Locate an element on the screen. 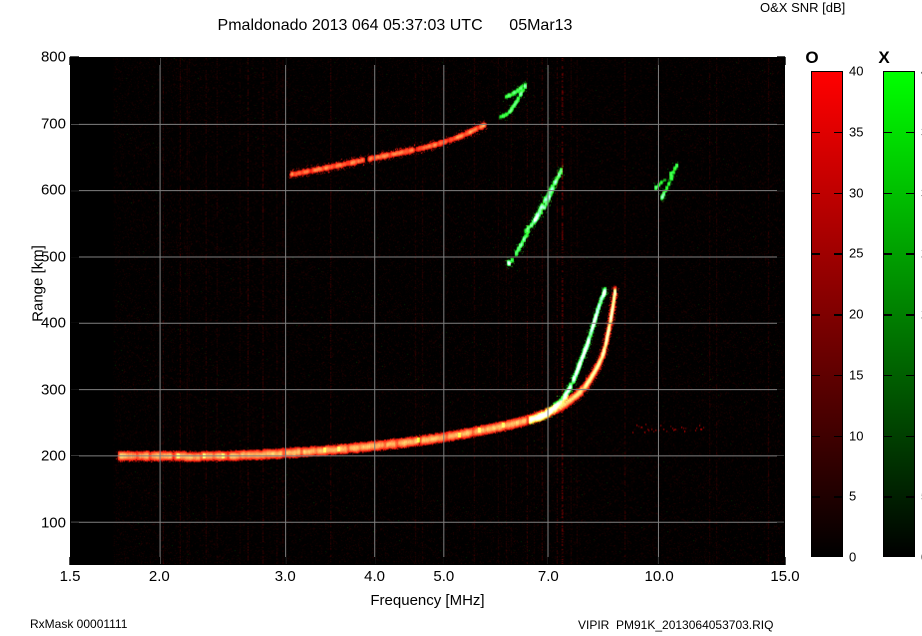 The height and width of the screenshot is (636, 922). x-tick-label: 10.0 is located at coordinates (659, 576).